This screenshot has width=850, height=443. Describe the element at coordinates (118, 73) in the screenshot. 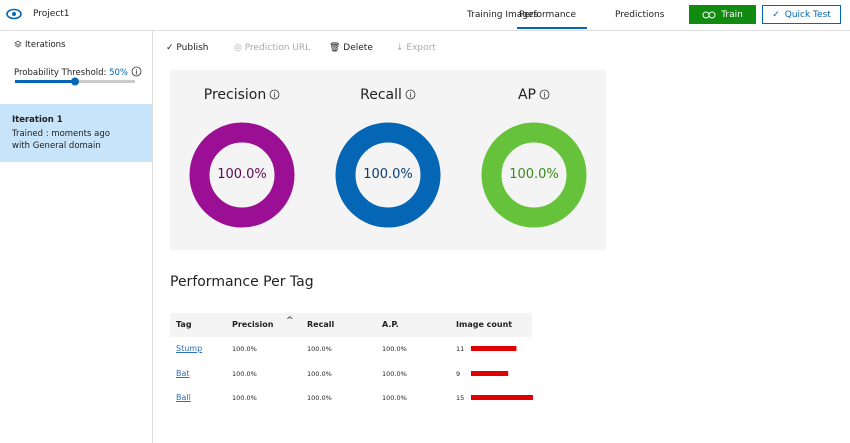

I see `threshold-value: 50%` at that location.